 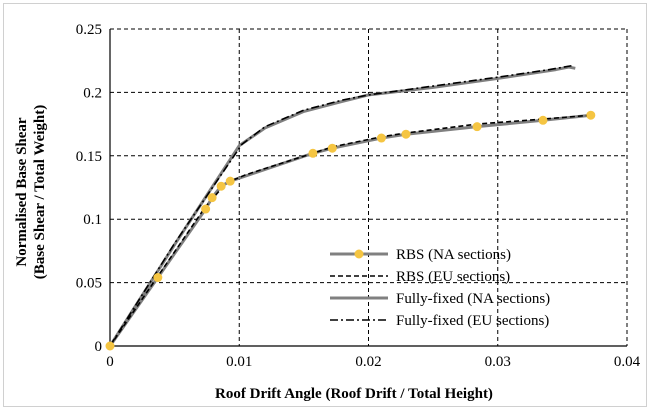 I want to click on x-tick-label: 0.04, so click(x=627, y=362).